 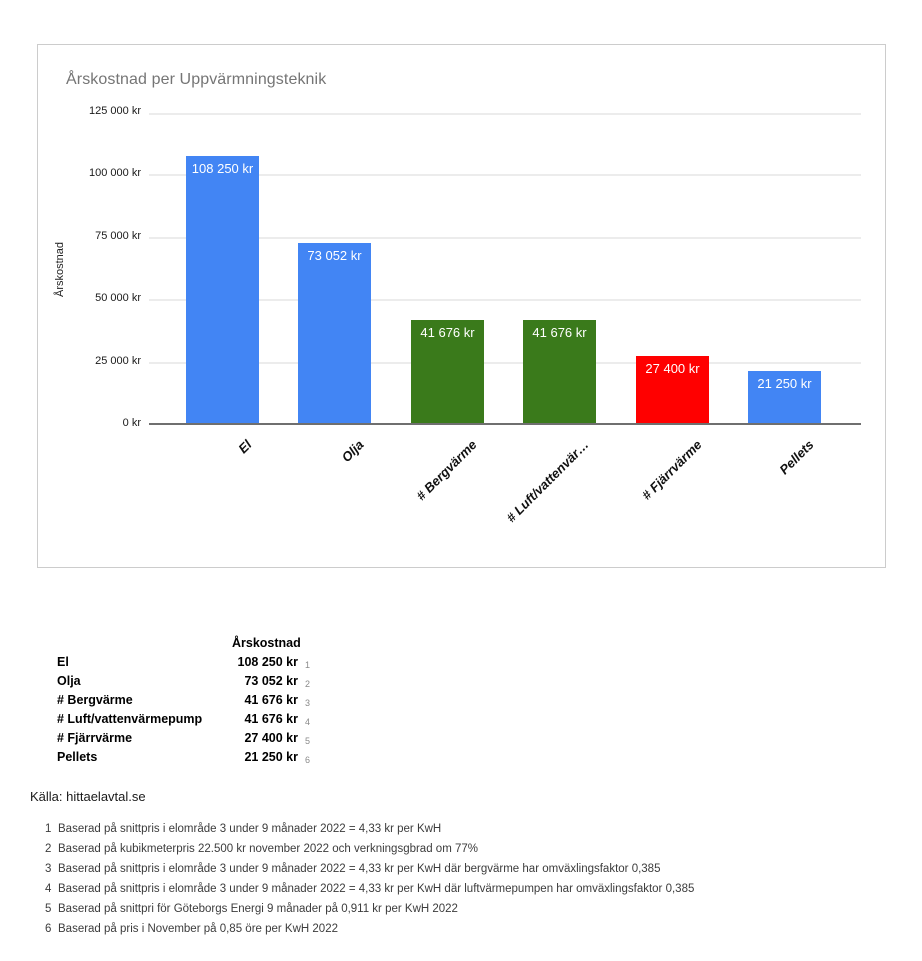 What do you see at coordinates (95, 699) in the screenshot?
I see `row-label: # Bergvärme` at bounding box center [95, 699].